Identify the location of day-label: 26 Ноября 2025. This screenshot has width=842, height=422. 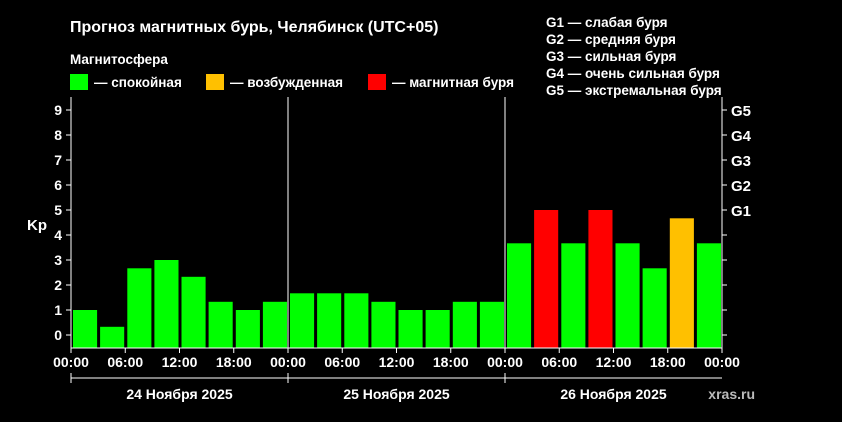
(613, 394).